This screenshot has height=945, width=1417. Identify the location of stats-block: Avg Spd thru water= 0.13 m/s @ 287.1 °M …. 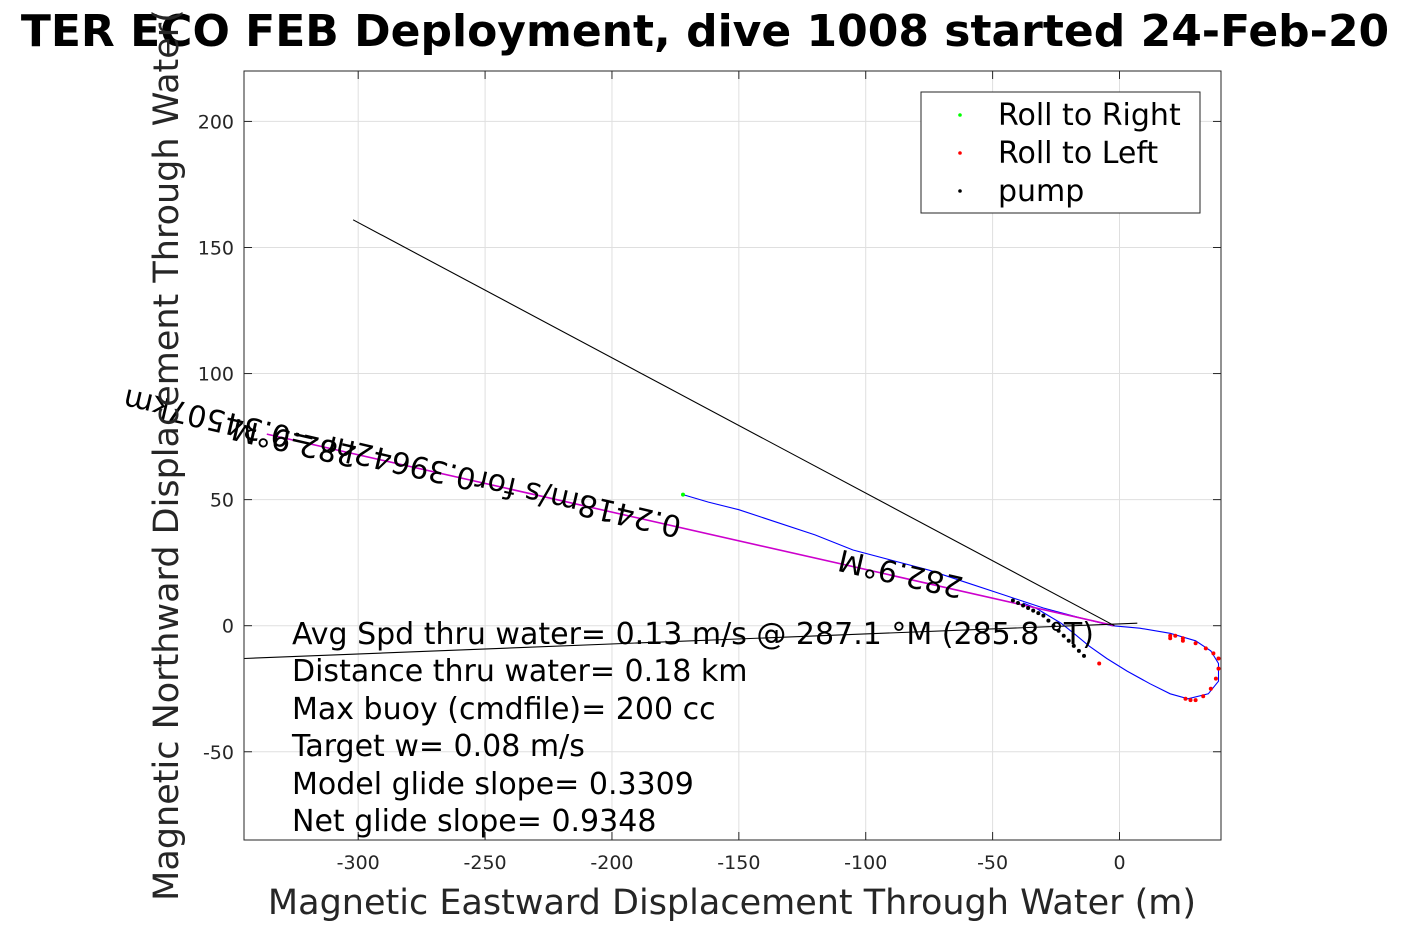
(692, 728).